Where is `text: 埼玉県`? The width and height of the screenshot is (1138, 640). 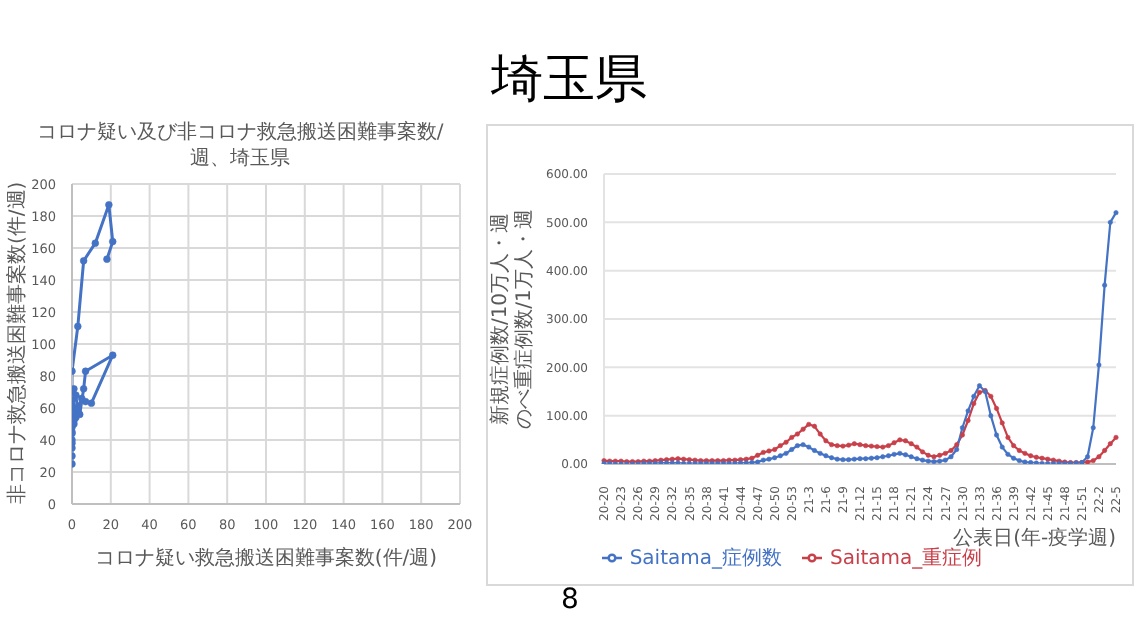 text: 埼玉県 is located at coordinates (569, 81).